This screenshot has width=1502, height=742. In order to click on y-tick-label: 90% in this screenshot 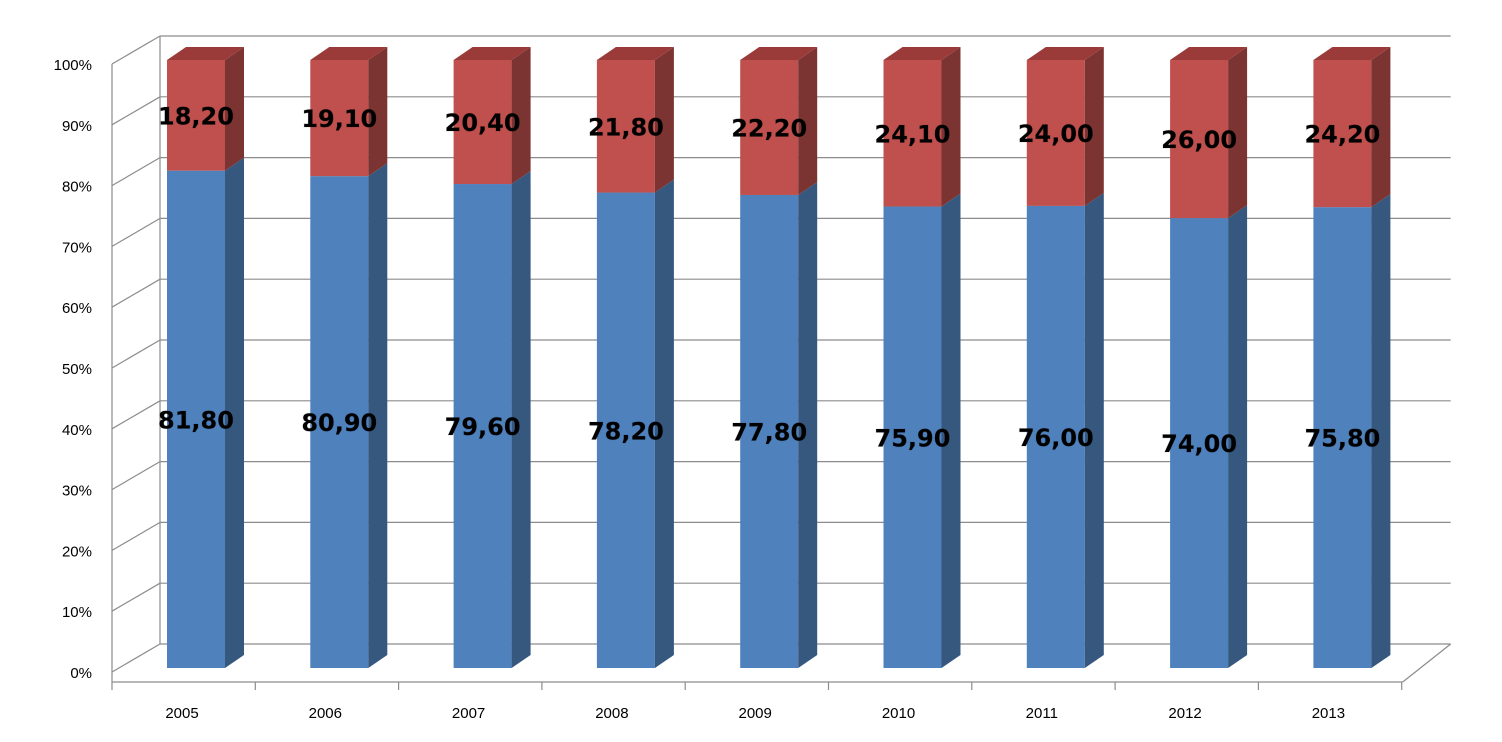, I will do `click(77, 126)`.